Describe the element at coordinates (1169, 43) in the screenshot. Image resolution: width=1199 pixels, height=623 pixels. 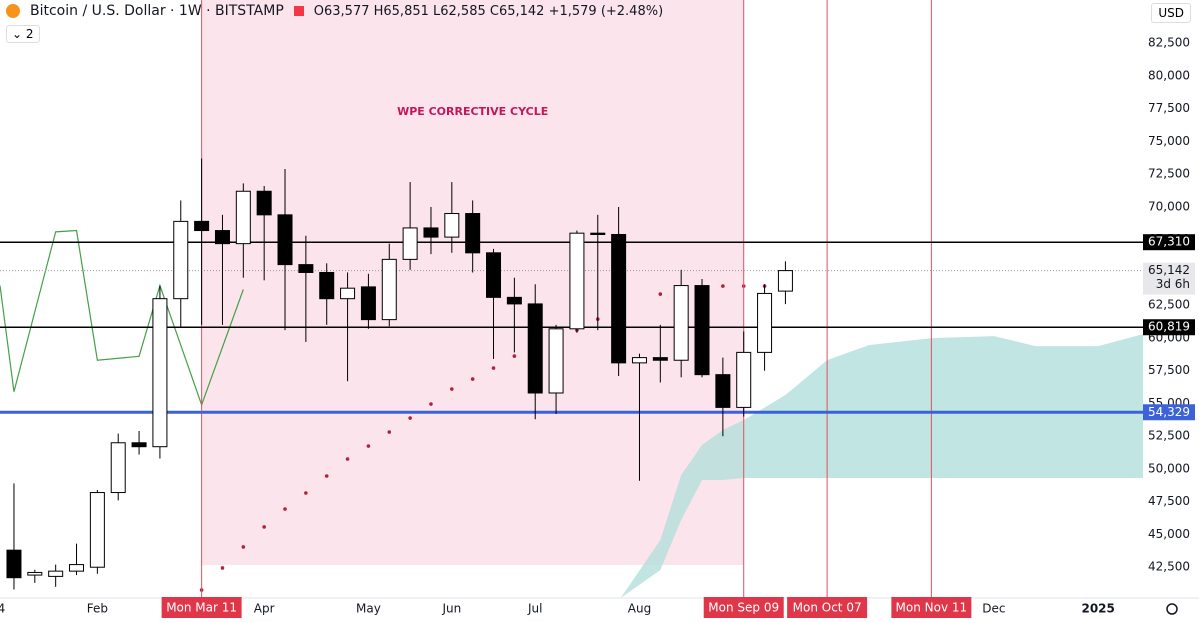
I see `y-tick-label: 82,500` at that location.